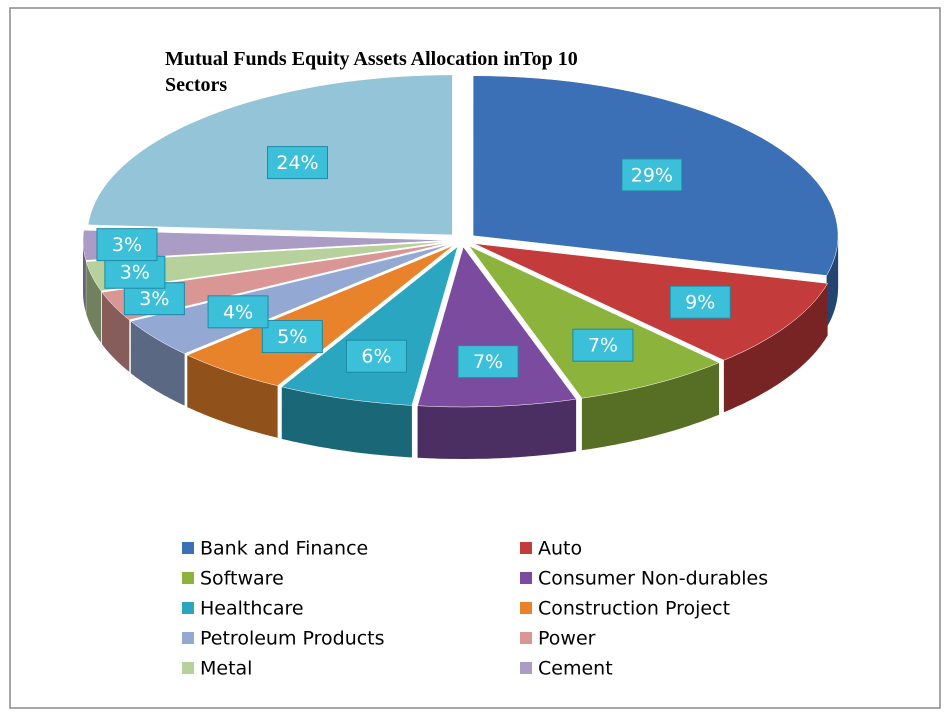  What do you see at coordinates (292, 639) in the screenshot?
I see `legend-label: Petroleum Products` at bounding box center [292, 639].